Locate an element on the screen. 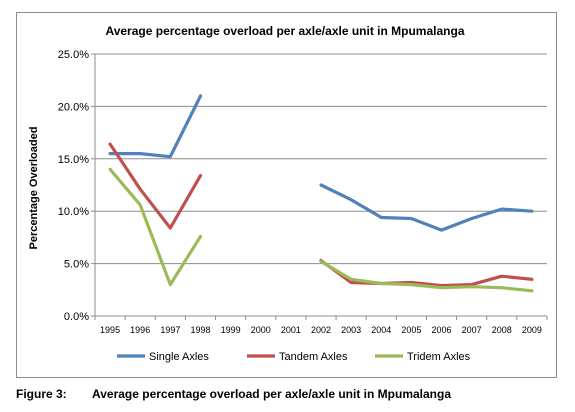  legend-item-single-axles: Single Axles is located at coordinates (163, 357).